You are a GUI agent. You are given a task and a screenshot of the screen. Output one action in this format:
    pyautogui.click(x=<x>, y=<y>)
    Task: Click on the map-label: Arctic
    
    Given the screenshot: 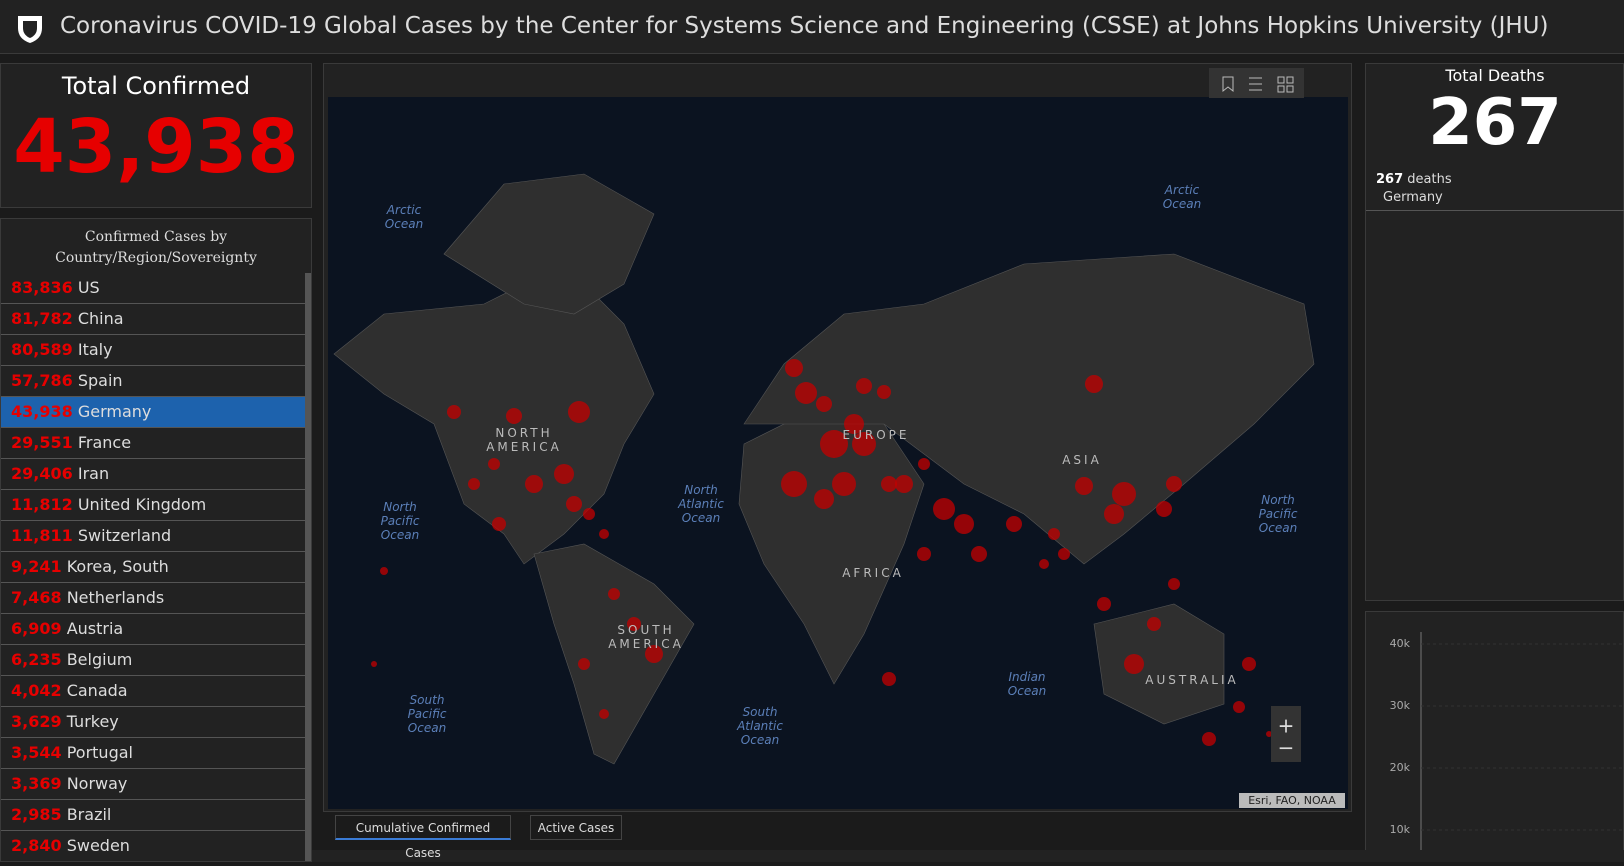 What is the action you would take?
    pyautogui.click(x=1182, y=190)
    